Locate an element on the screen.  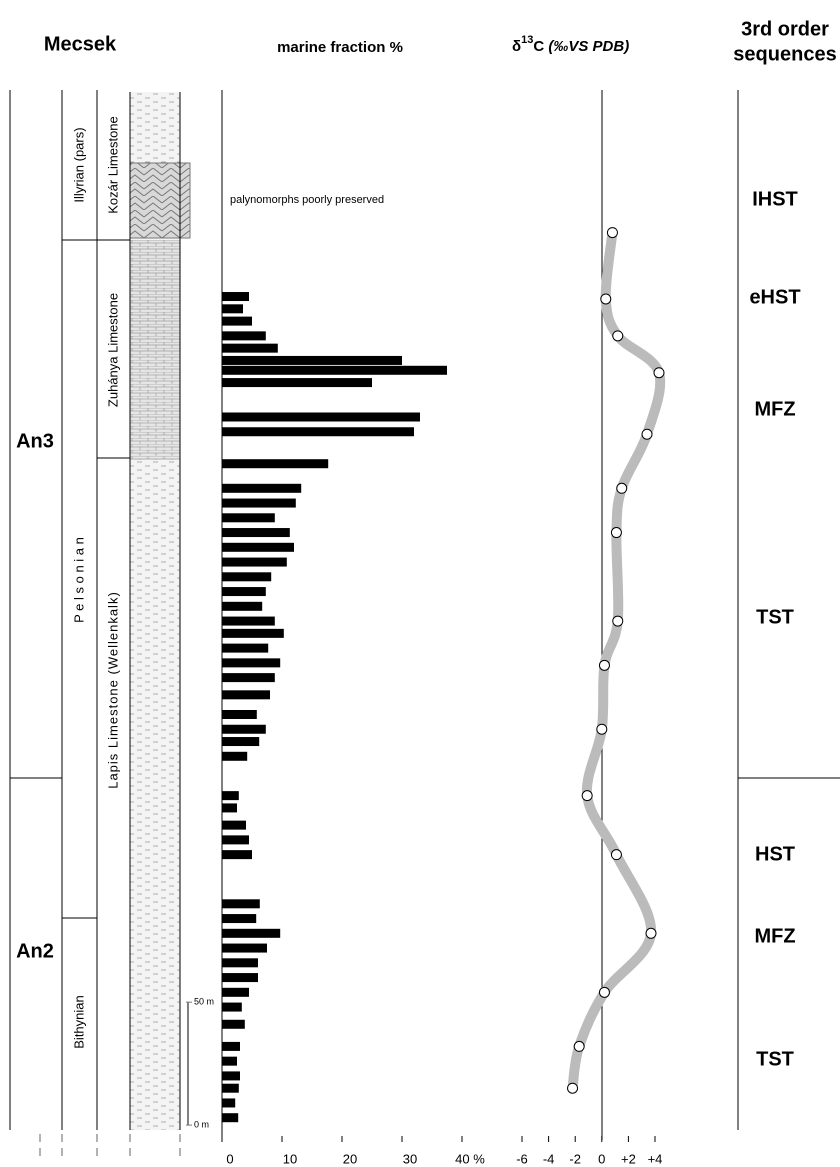
x-tick-label: 20 is located at coordinates (350, 1158).